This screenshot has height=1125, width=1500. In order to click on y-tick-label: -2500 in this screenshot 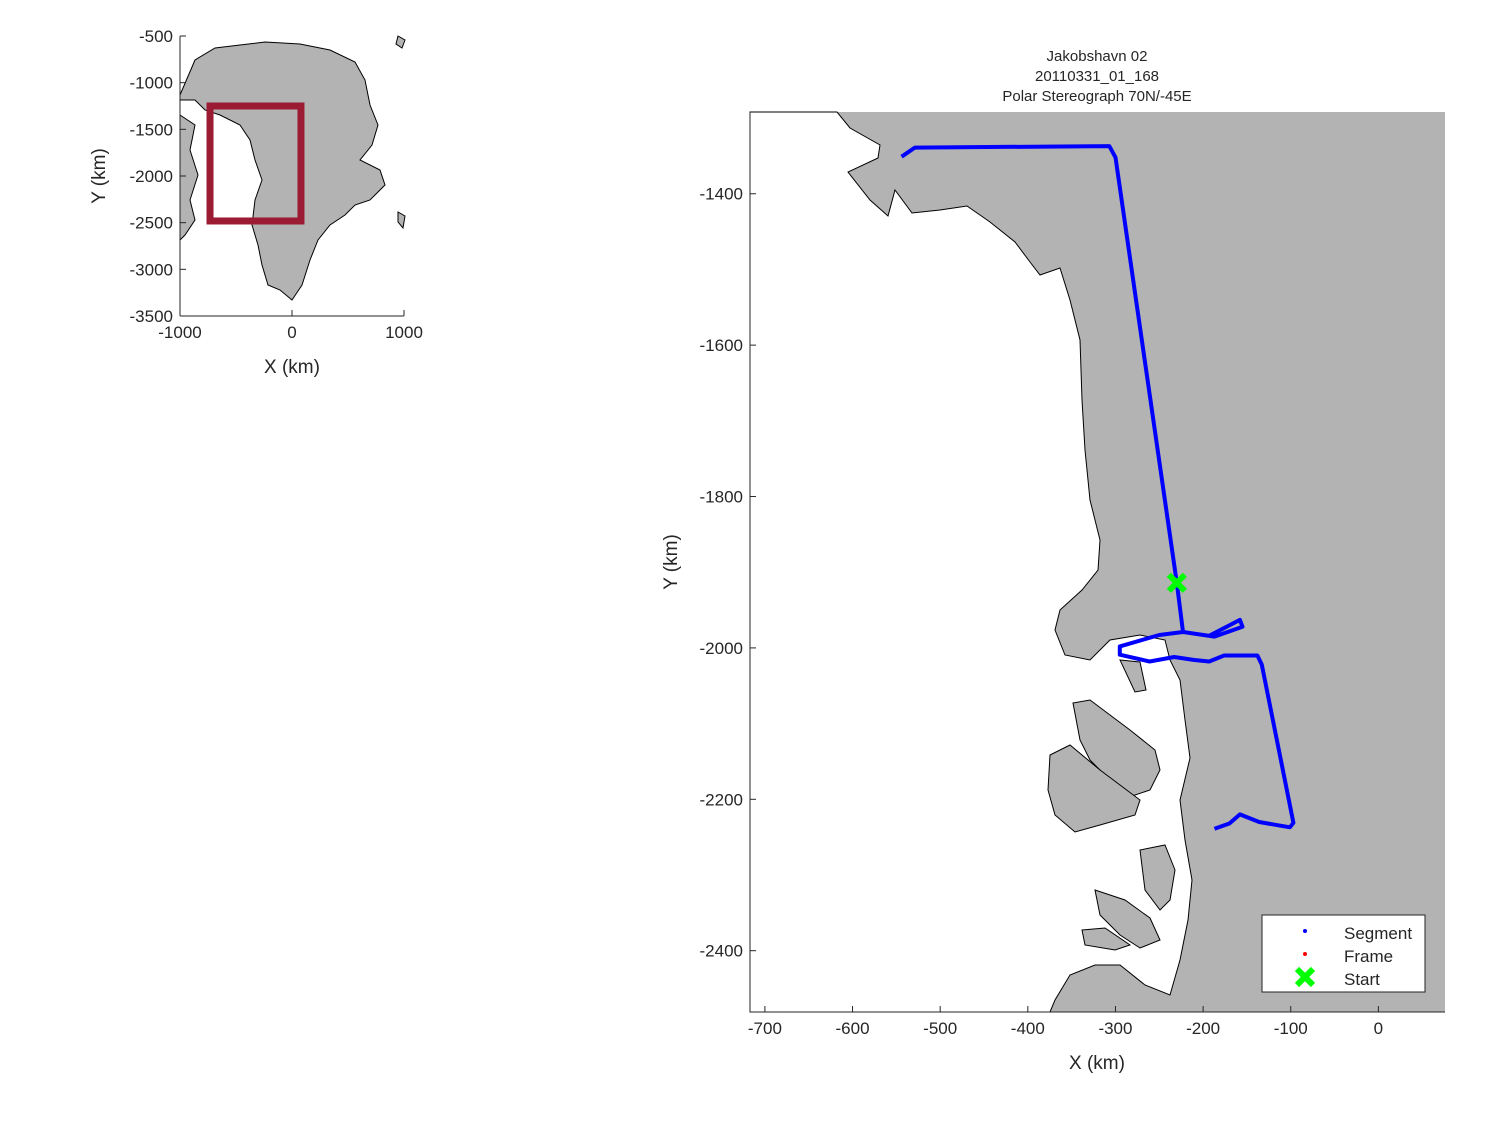, I will do `click(151, 223)`.